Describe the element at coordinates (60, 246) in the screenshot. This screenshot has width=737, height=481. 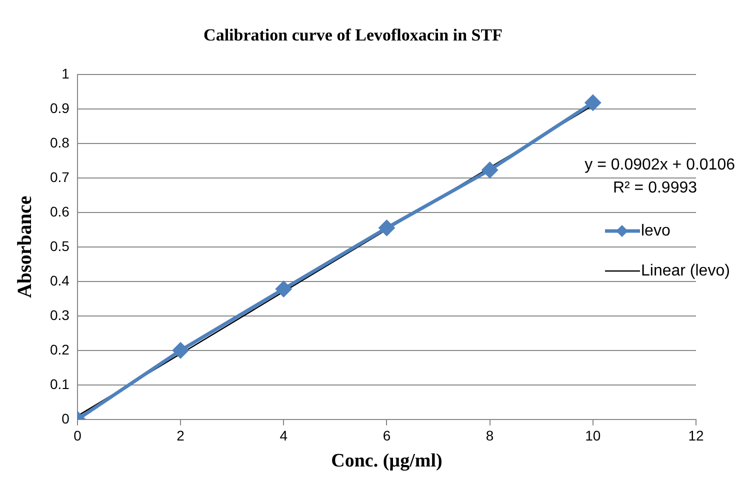
I see `y-tick-label: 0.5` at that location.